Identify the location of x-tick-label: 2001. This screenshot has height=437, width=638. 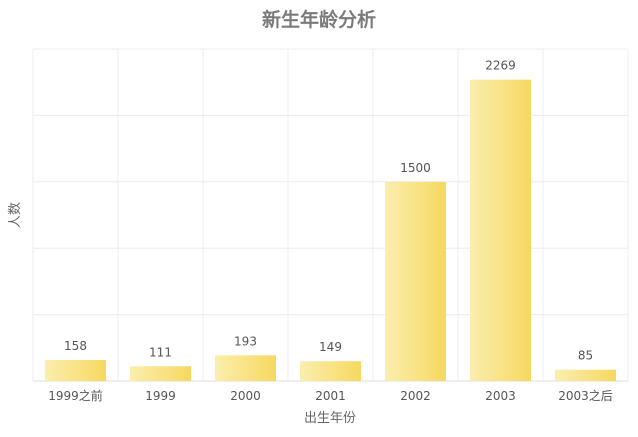
(330, 396).